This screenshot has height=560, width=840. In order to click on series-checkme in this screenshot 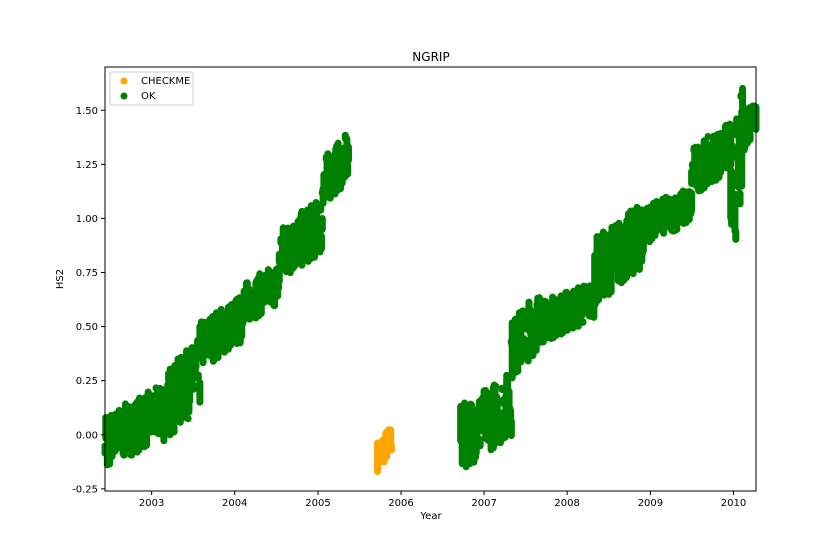, I will do `click(384, 451)`.